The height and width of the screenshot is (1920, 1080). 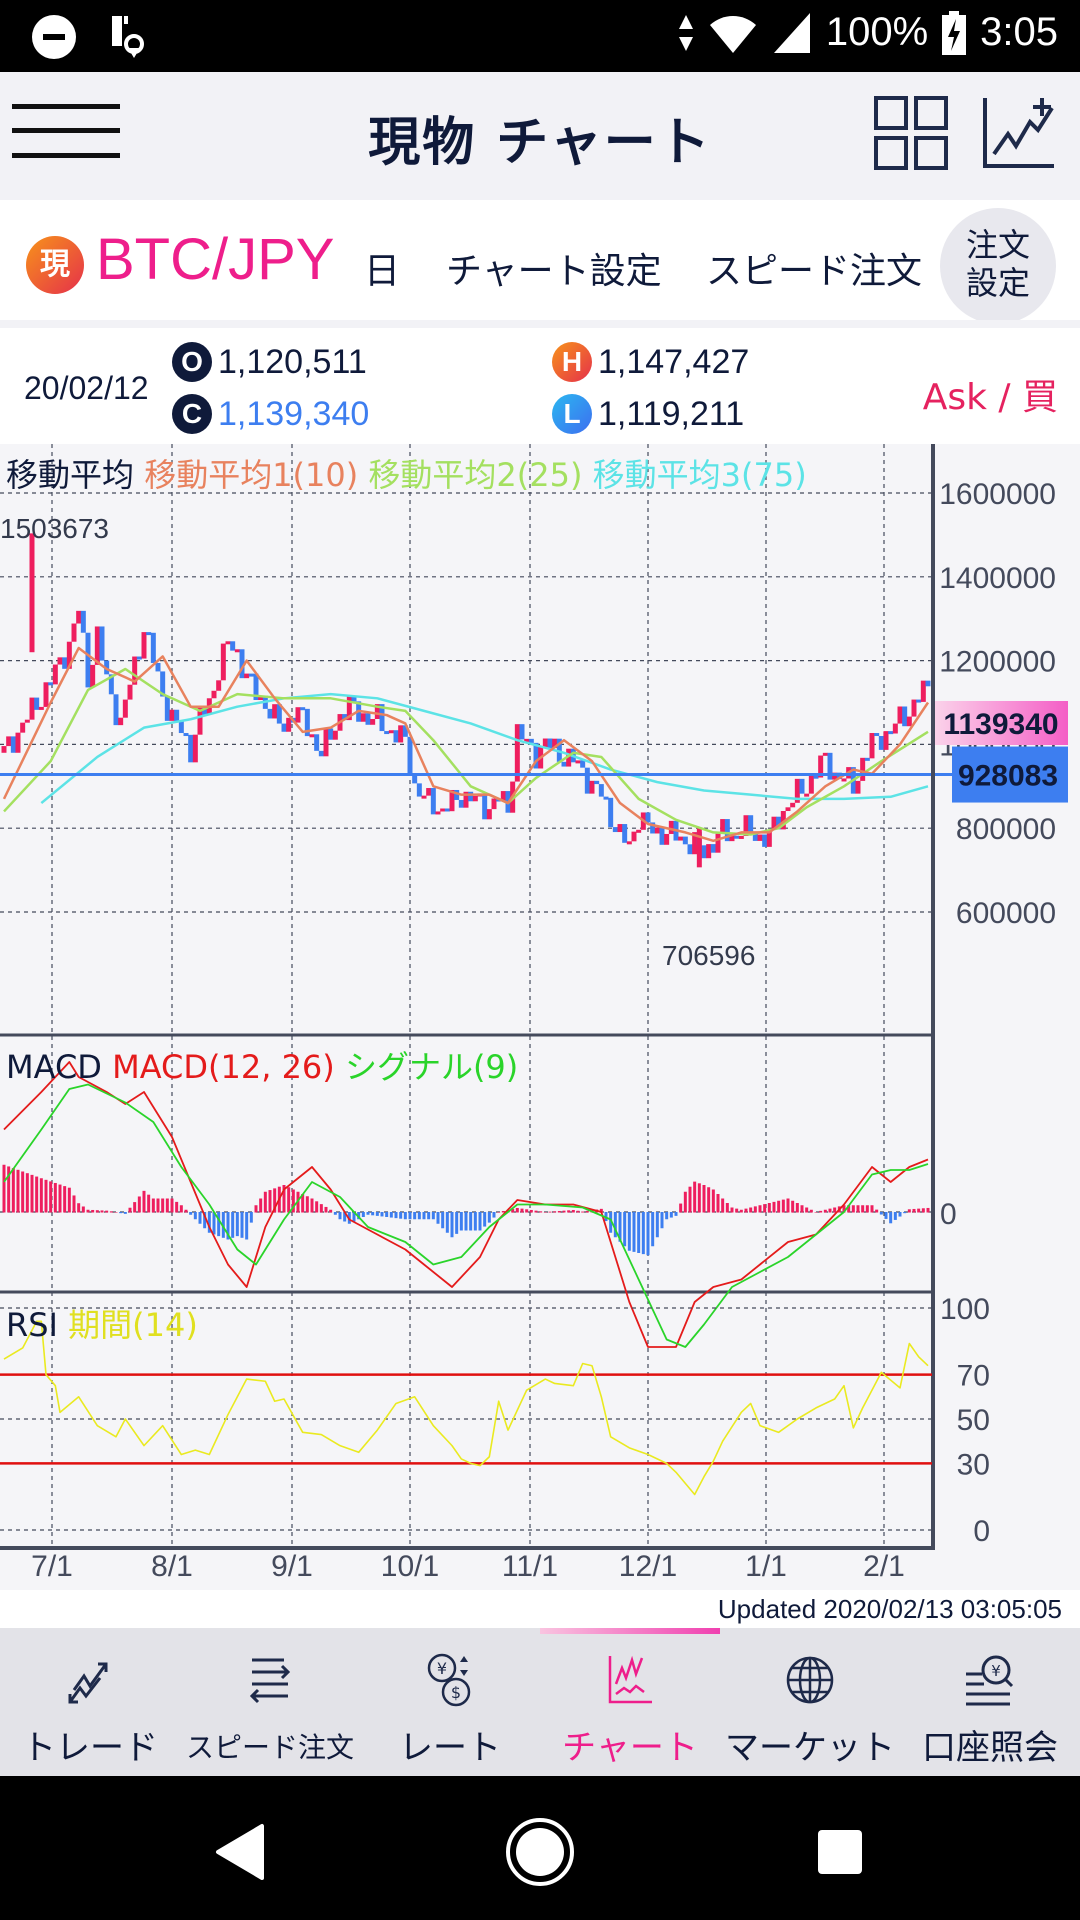 What do you see at coordinates (133, 1325) in the screenshot?
I see `legend-rsi: 期間(14)` at bounding box center [133, 1325].